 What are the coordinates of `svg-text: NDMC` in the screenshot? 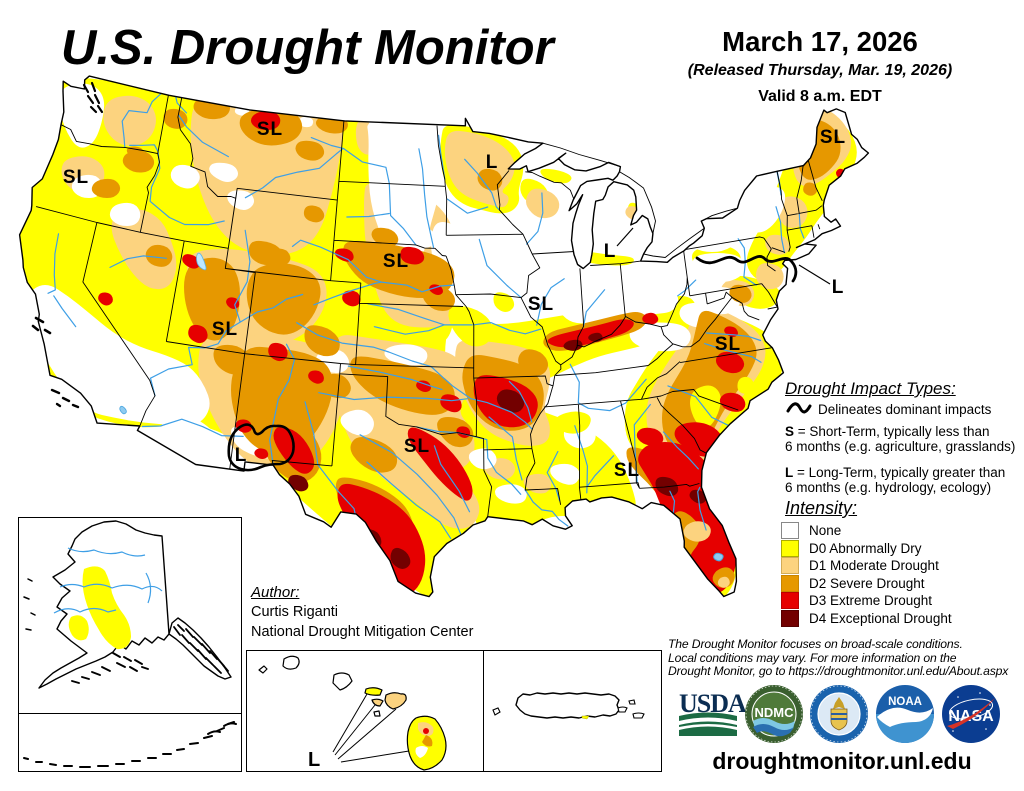 It's located at (775, 712).